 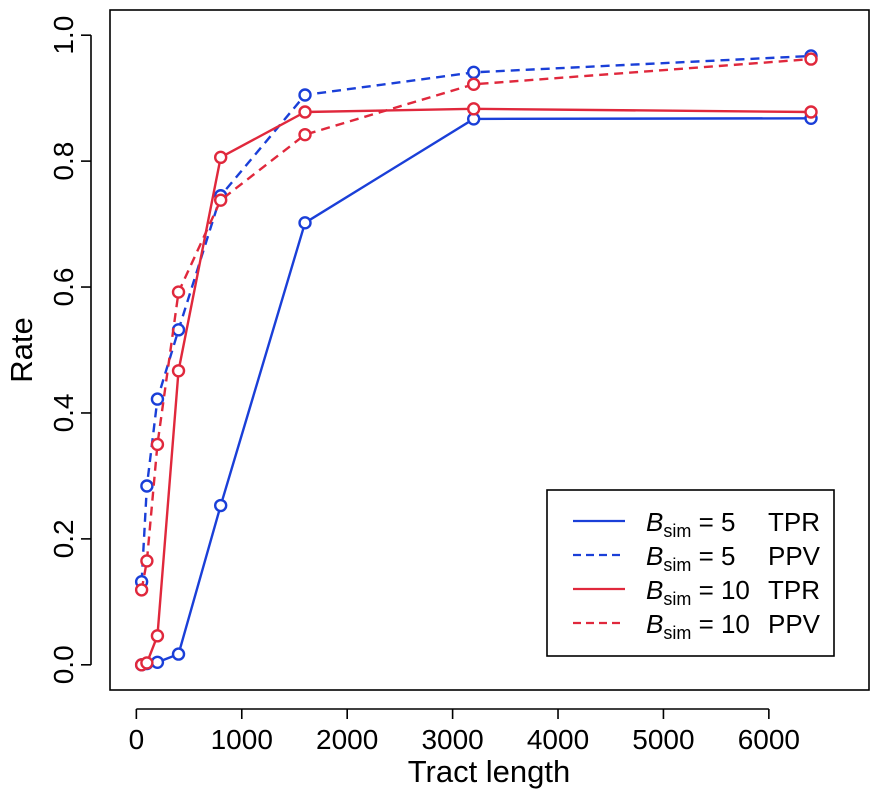 What do you see at coordinates (558, 739) in the screenshot?
I see `x-tick-label: 4000` at bounding box center [558, 739].